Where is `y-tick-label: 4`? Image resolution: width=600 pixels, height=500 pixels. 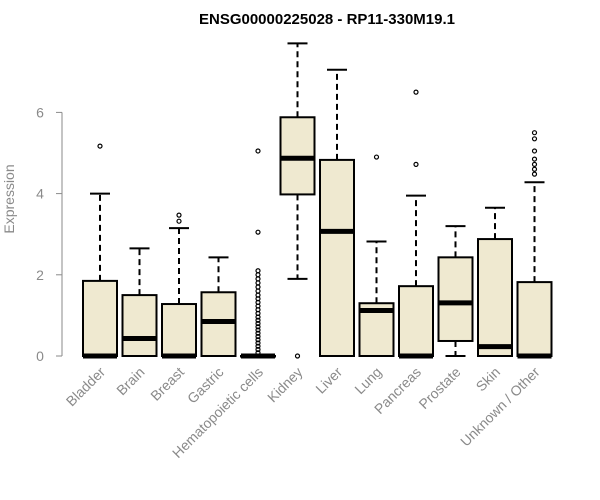
y-tick-label: 4 is located at coordinates (40, 194).